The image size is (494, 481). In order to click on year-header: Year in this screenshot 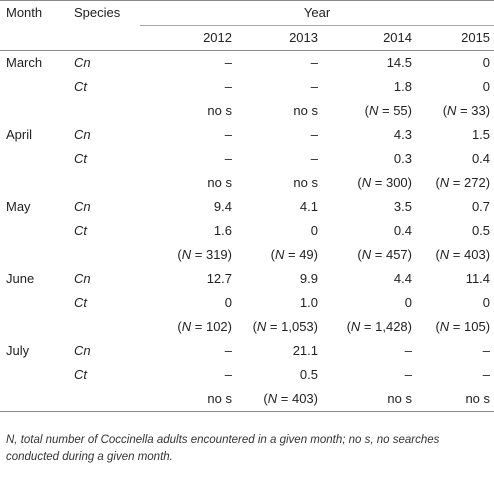, I will do `click(317, 13)`.